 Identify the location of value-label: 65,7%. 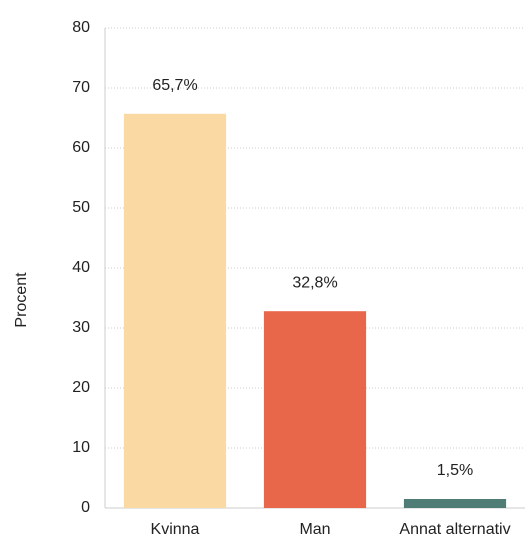
(174, 85).